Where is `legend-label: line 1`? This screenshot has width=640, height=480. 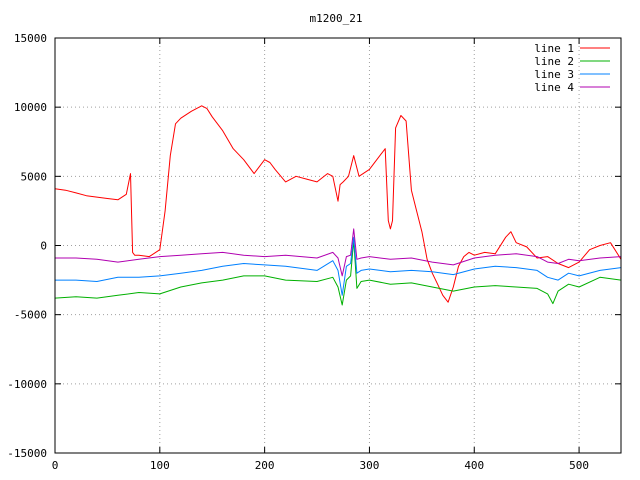
legend-label: line 1 is located at coordinates (554, 48).